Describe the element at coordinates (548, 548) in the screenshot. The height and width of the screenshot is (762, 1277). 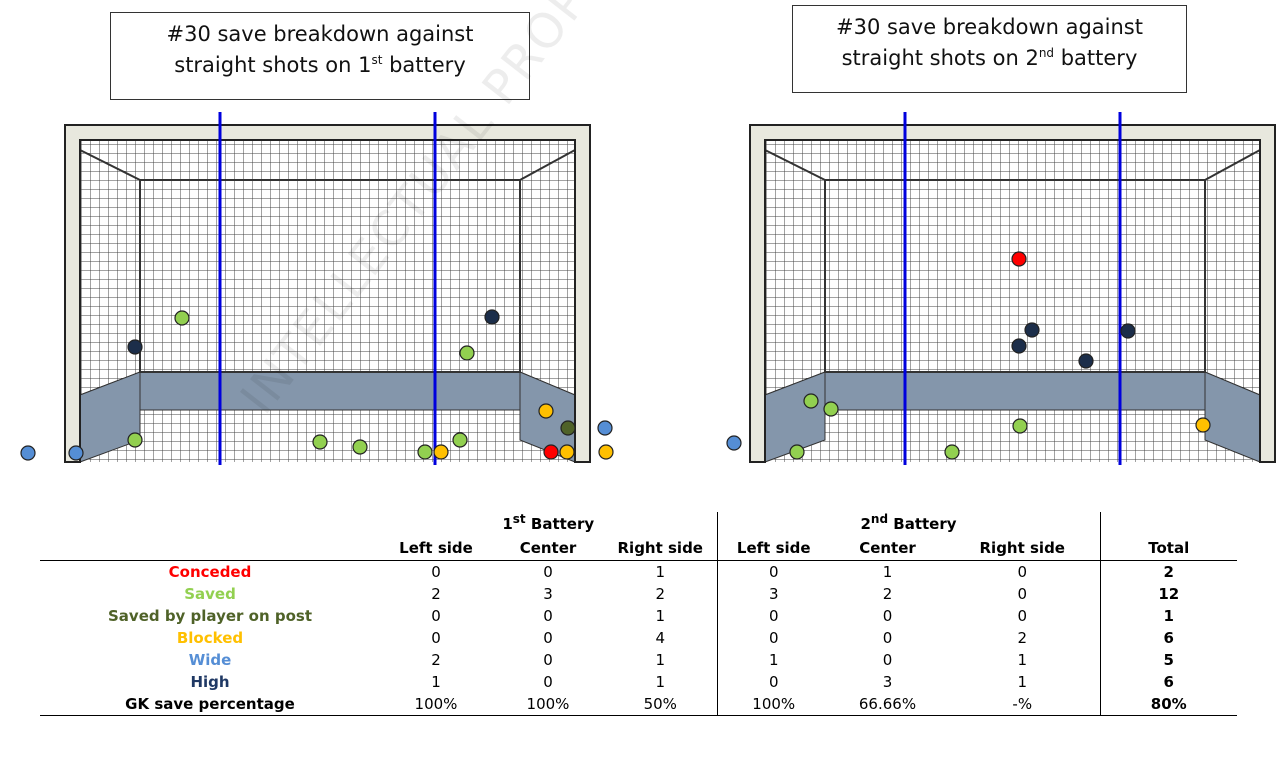
I see `column-header: Center` at that location.